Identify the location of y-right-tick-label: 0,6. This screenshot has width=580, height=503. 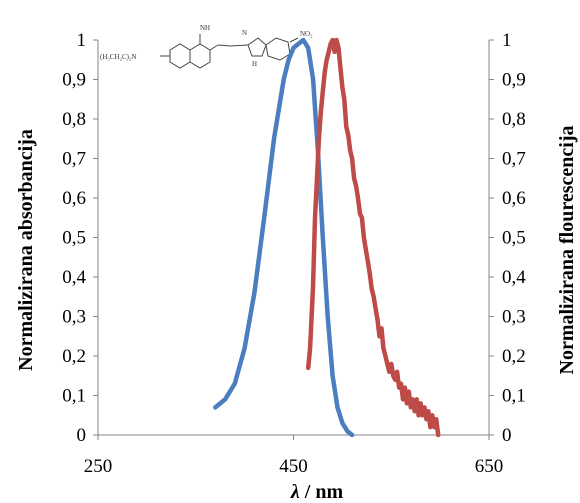
(514, 198).